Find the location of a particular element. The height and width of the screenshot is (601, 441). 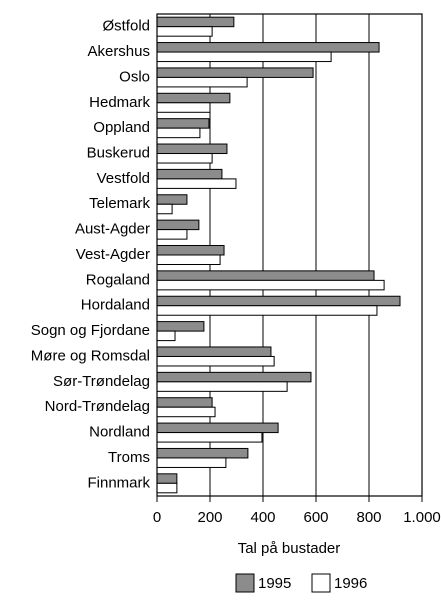

y-tick-label: Akershus is located at coordinates (118, 51).